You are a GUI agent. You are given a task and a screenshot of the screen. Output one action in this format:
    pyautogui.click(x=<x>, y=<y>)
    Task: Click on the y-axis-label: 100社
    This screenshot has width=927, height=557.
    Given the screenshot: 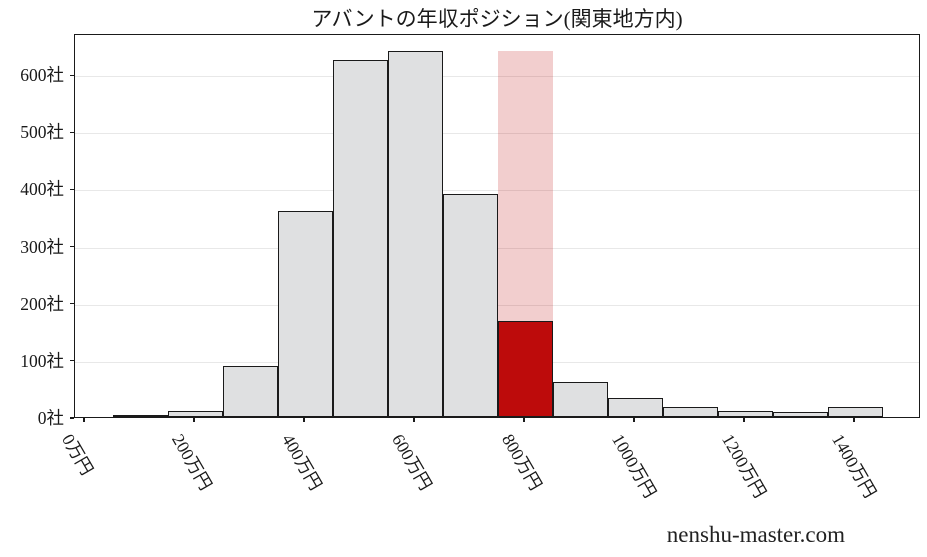 What is the action you would take?
    pyautogui.click(x=42, y=360)
    